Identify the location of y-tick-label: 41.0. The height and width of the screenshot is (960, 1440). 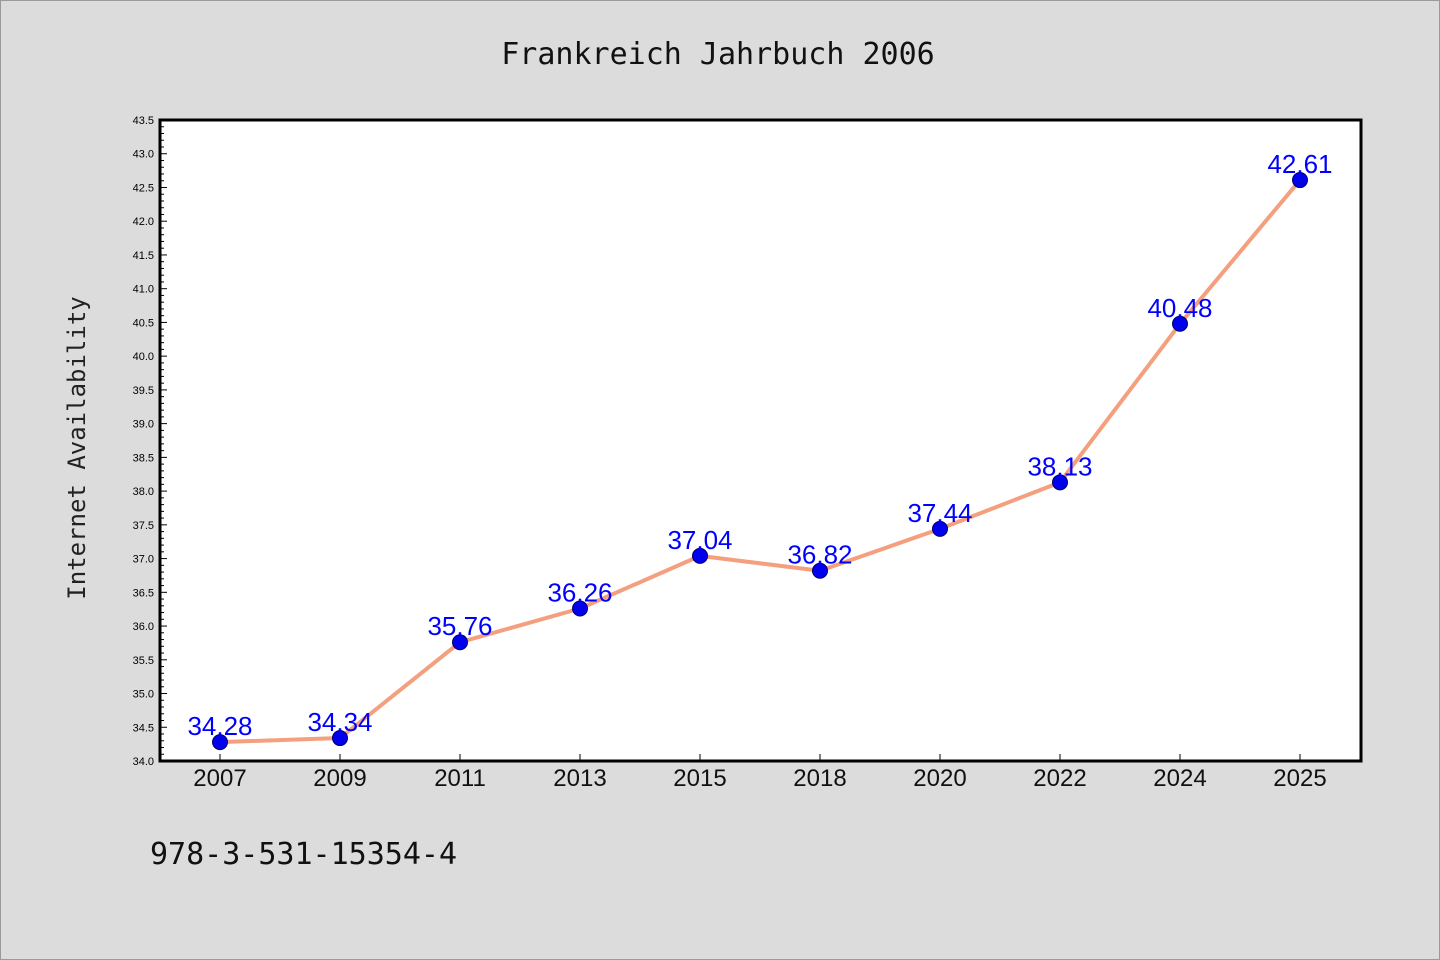
(143, 290).